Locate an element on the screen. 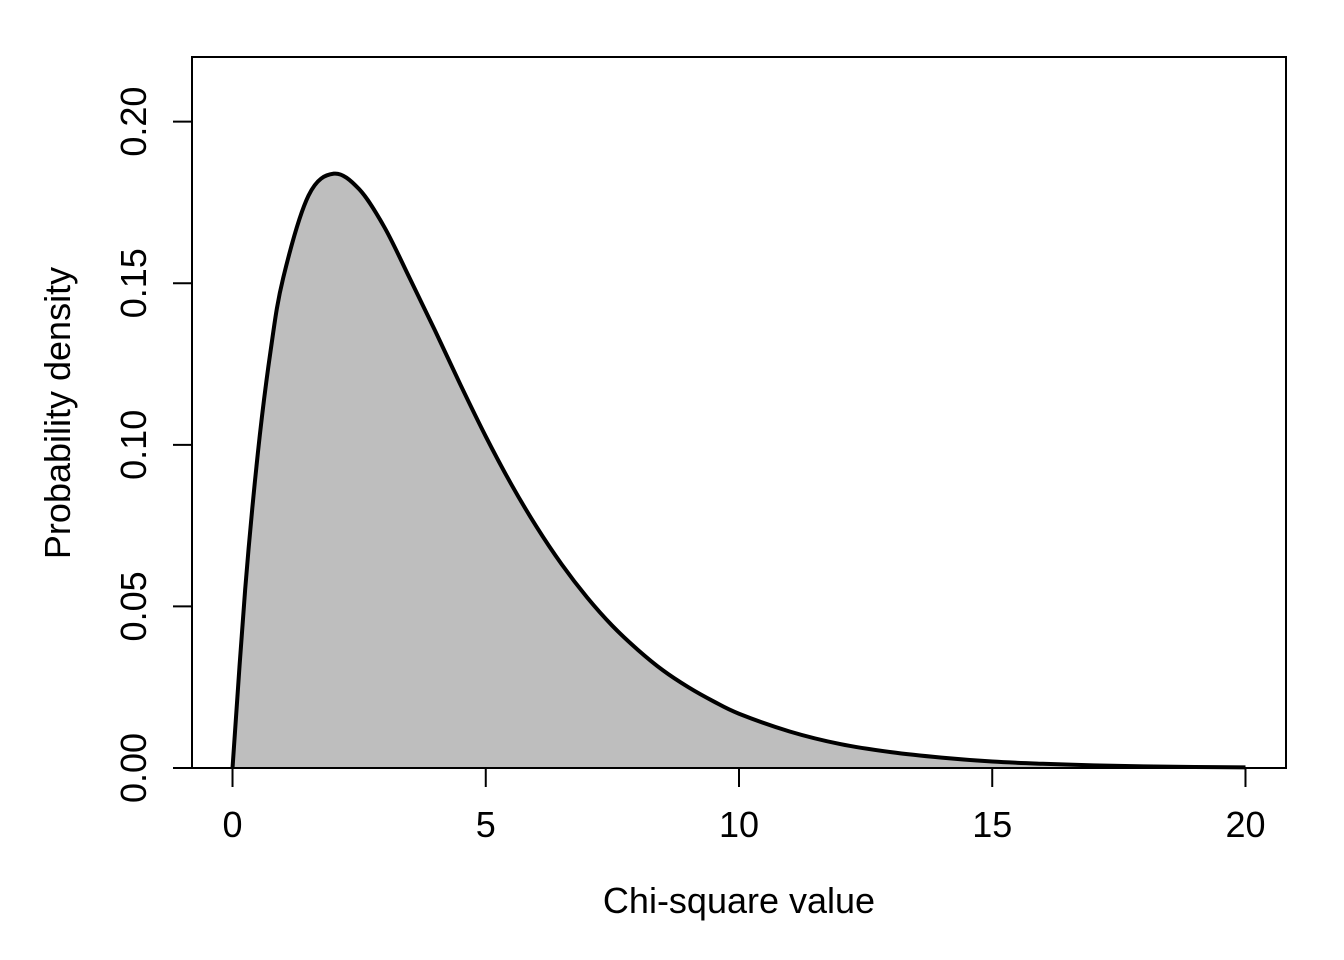 This screenshot has height=960, width=1344. x-tick-label: 0 is located at coordinates (233, 824).